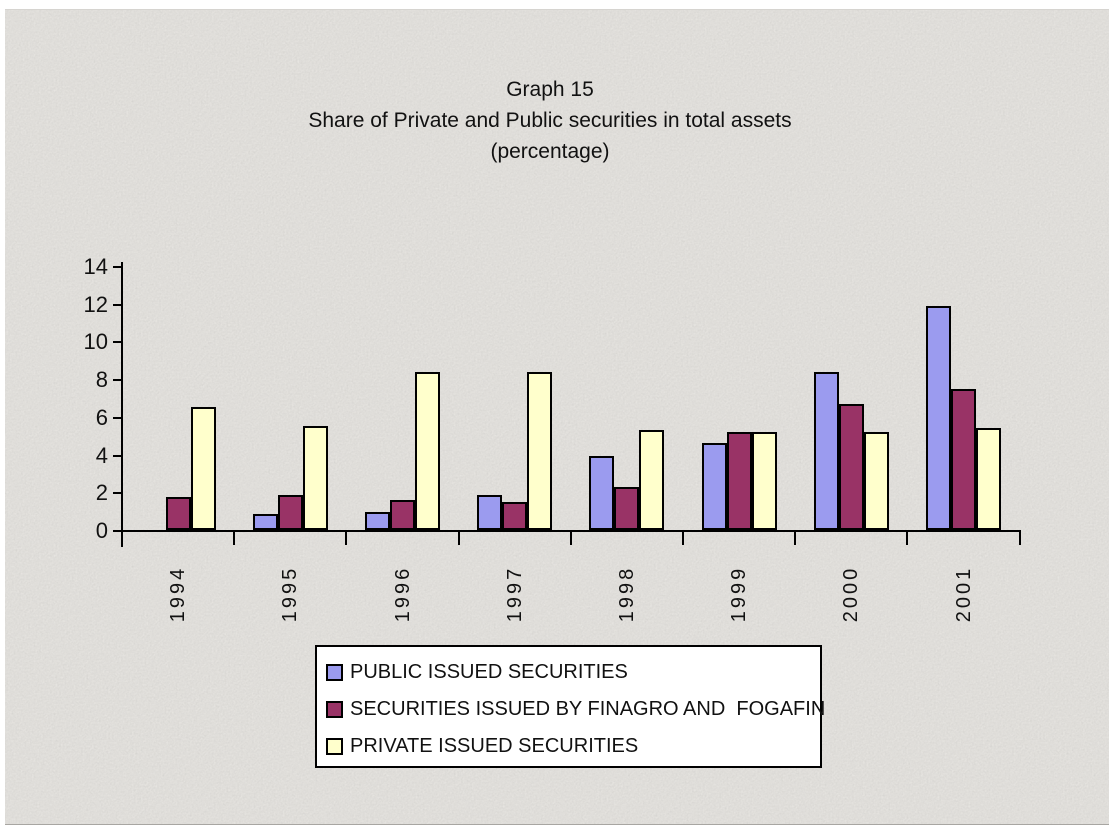 The image size is (1114, 839). Describe the element at coordinates (988, 479) in the screenshot. I see `bar-2001-series3` at that location.